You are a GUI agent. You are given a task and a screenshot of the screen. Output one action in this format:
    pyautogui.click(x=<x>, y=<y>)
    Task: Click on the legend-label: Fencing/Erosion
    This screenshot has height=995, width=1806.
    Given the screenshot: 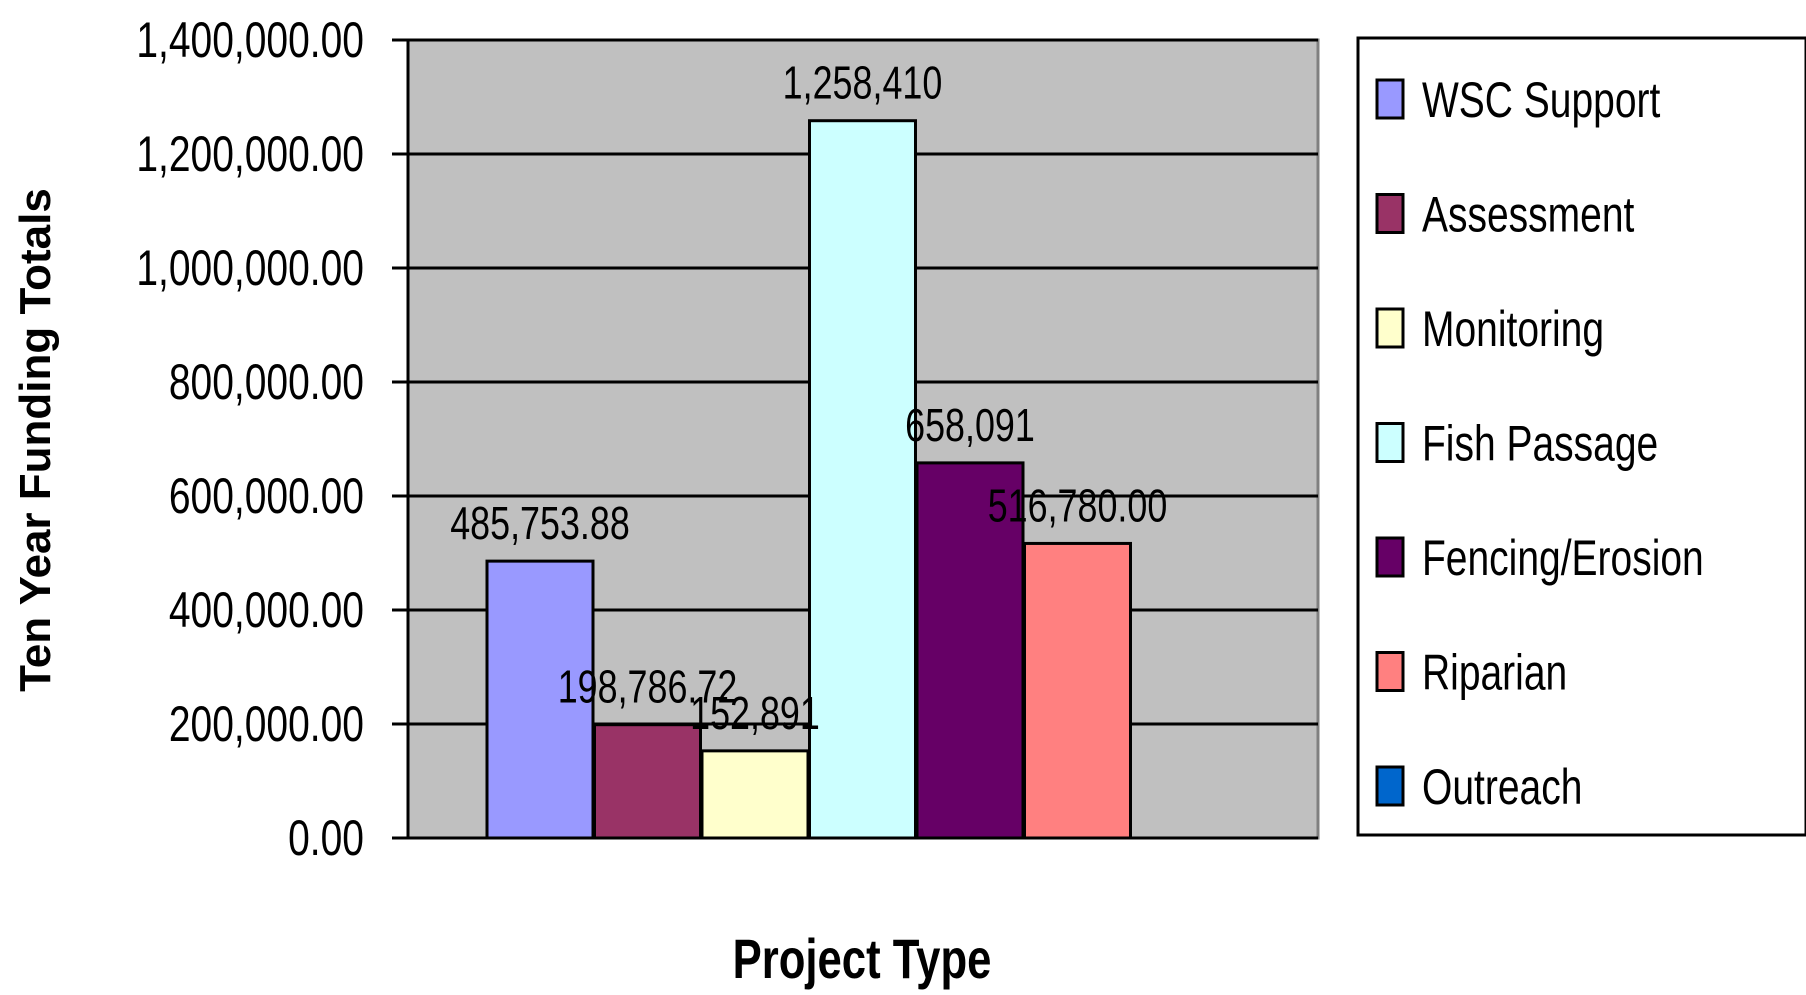 What is the action you would take?
    pyautogui.click(x=1563, y=557)
    